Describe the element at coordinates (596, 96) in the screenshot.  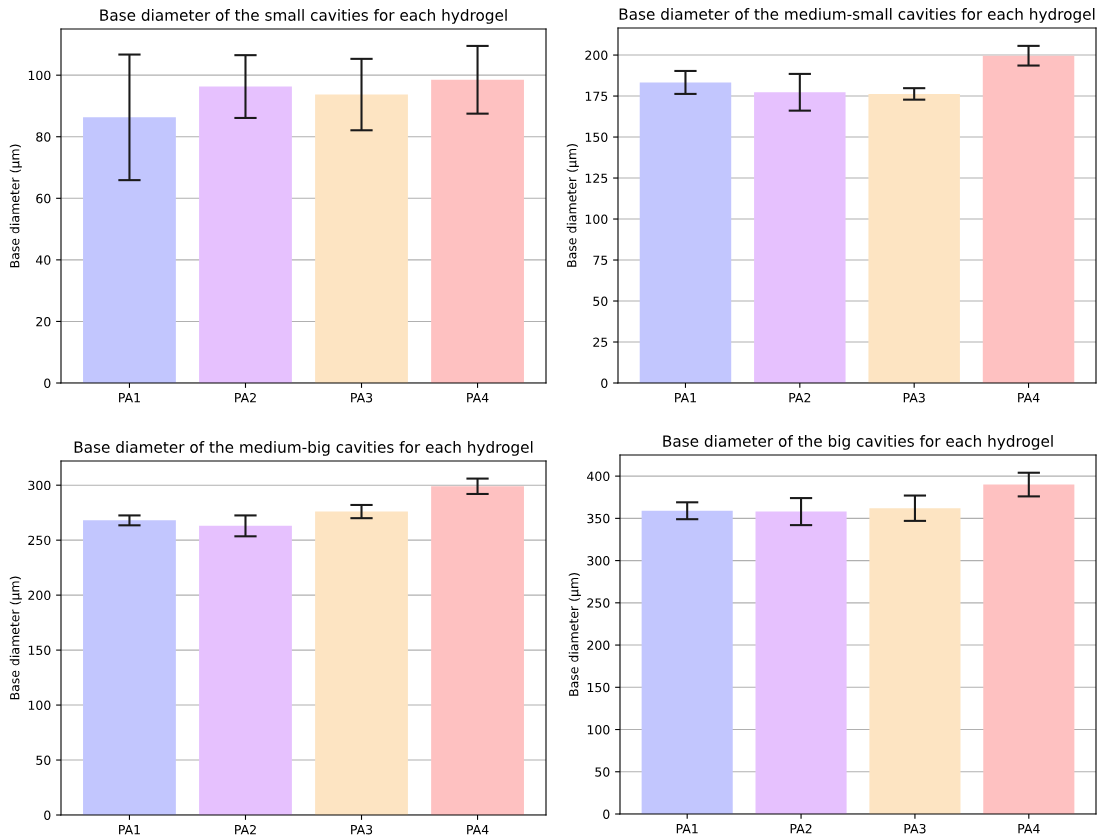
I see `y-tick-label: 175` at that location.